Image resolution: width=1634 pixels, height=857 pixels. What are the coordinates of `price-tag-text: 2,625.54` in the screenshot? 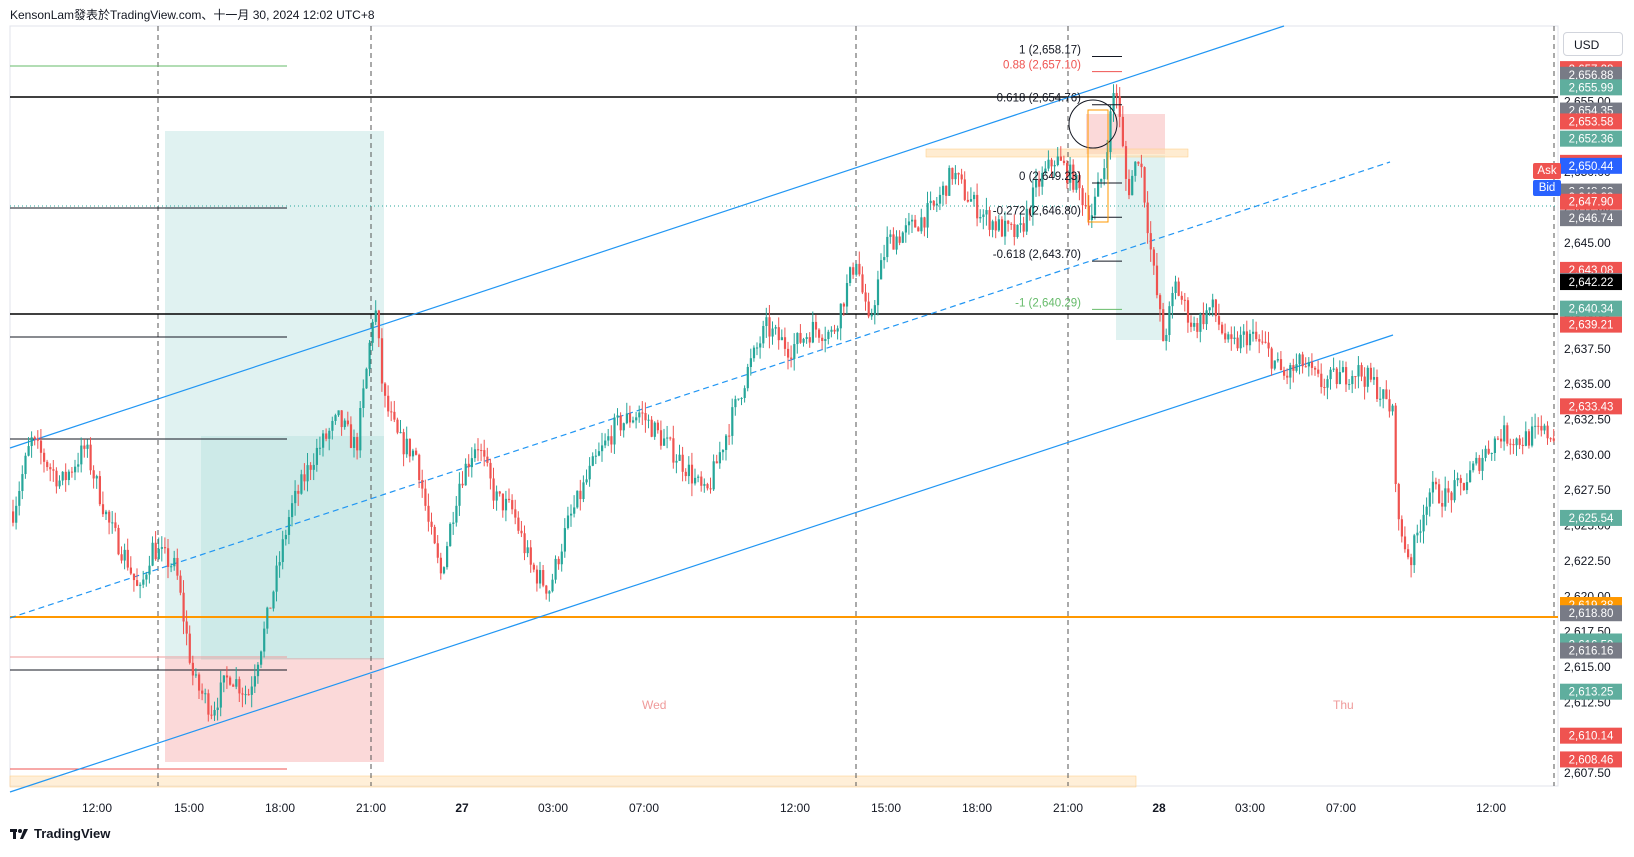 It's located at (1591, 519).